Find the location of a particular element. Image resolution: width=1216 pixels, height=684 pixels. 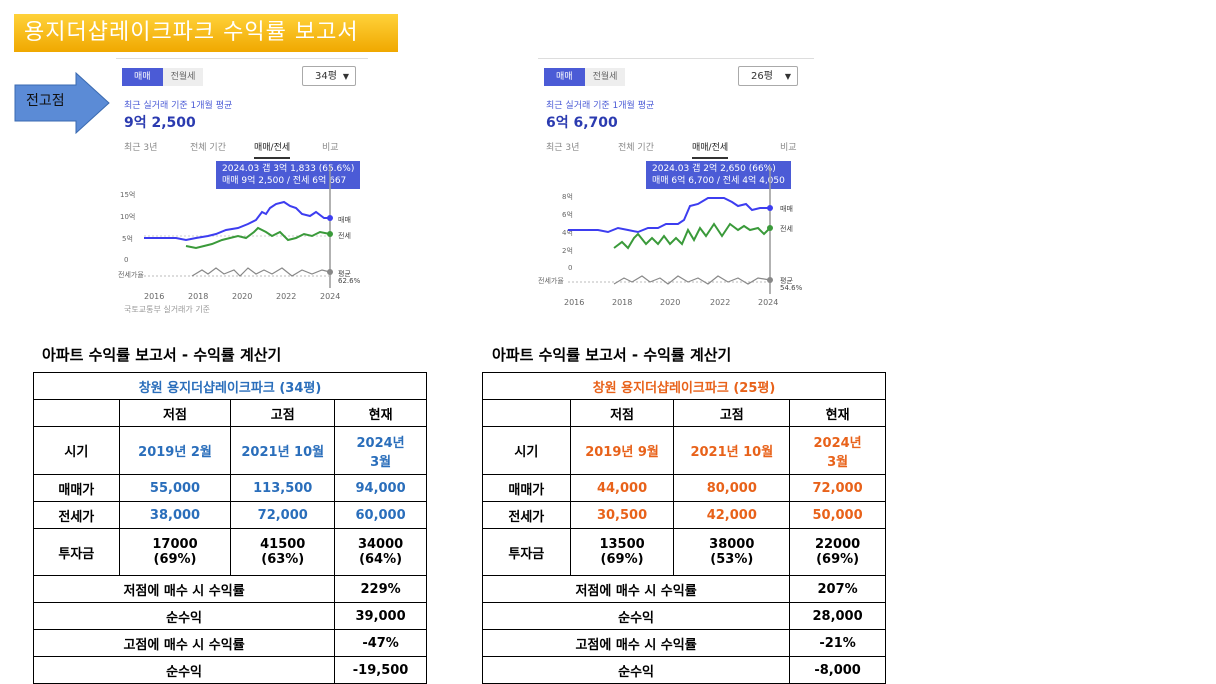

size-select: 34평 ▼ is located at coordinates (329, 76).